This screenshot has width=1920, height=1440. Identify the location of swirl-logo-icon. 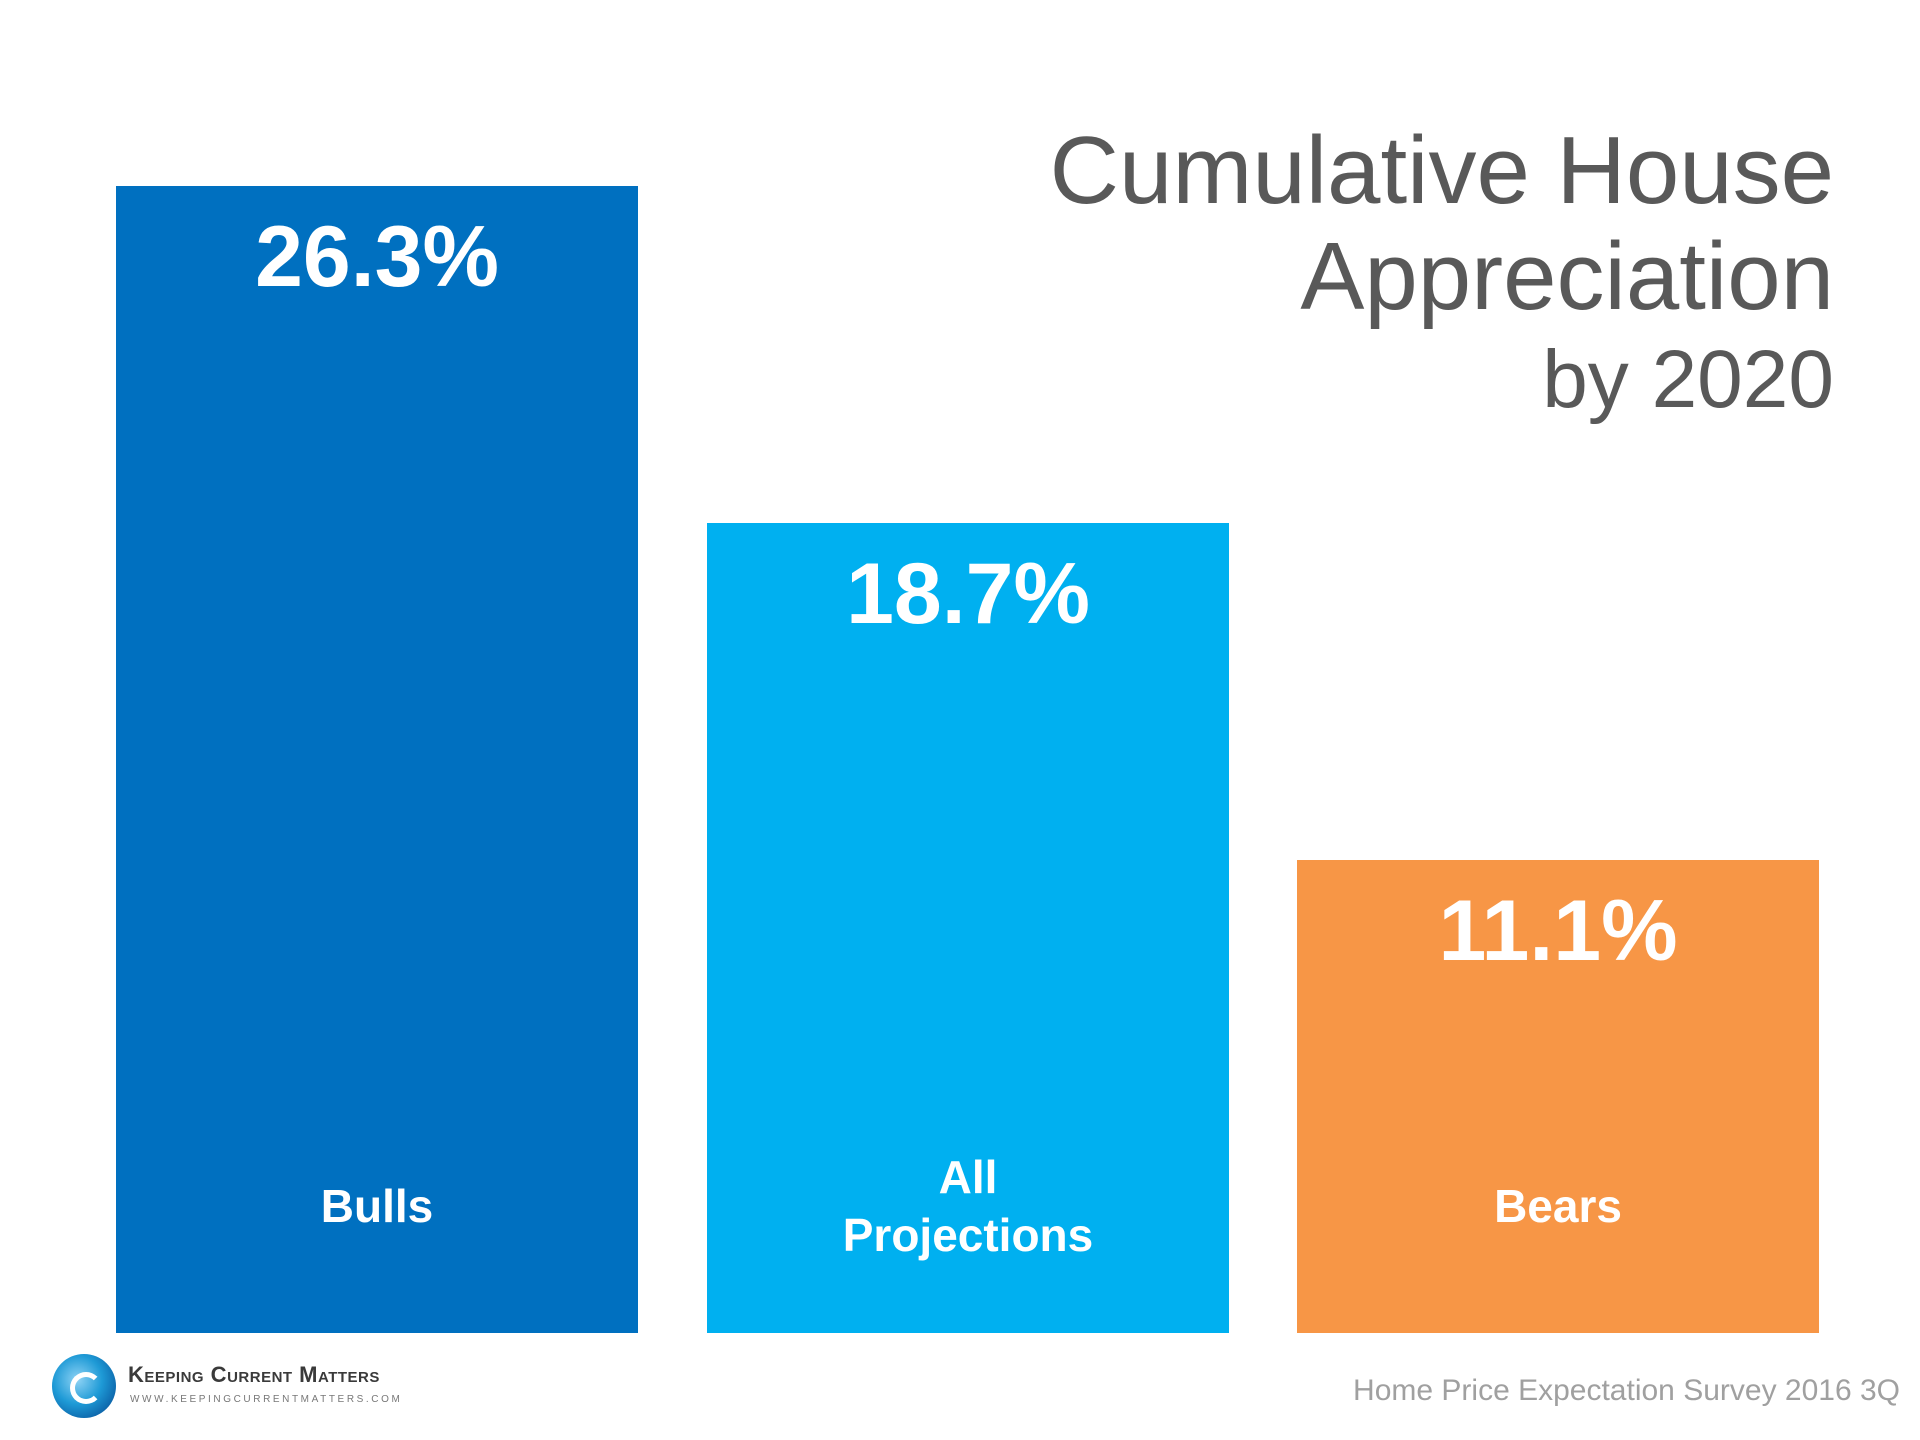
(84, 1386).